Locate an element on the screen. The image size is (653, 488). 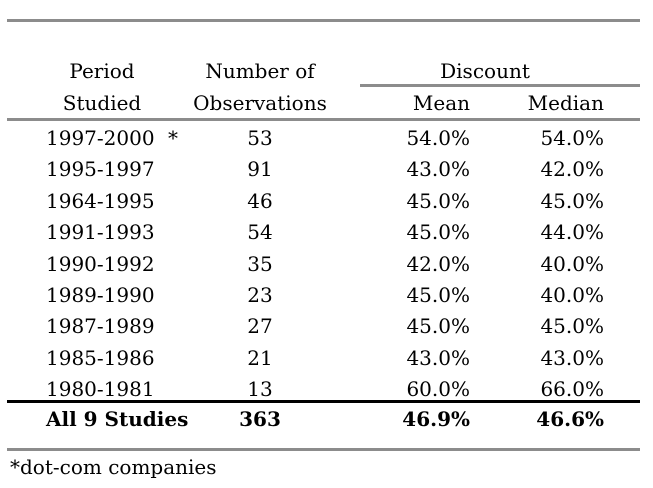
row-observations: 46 is located at coordinates (260, 201).